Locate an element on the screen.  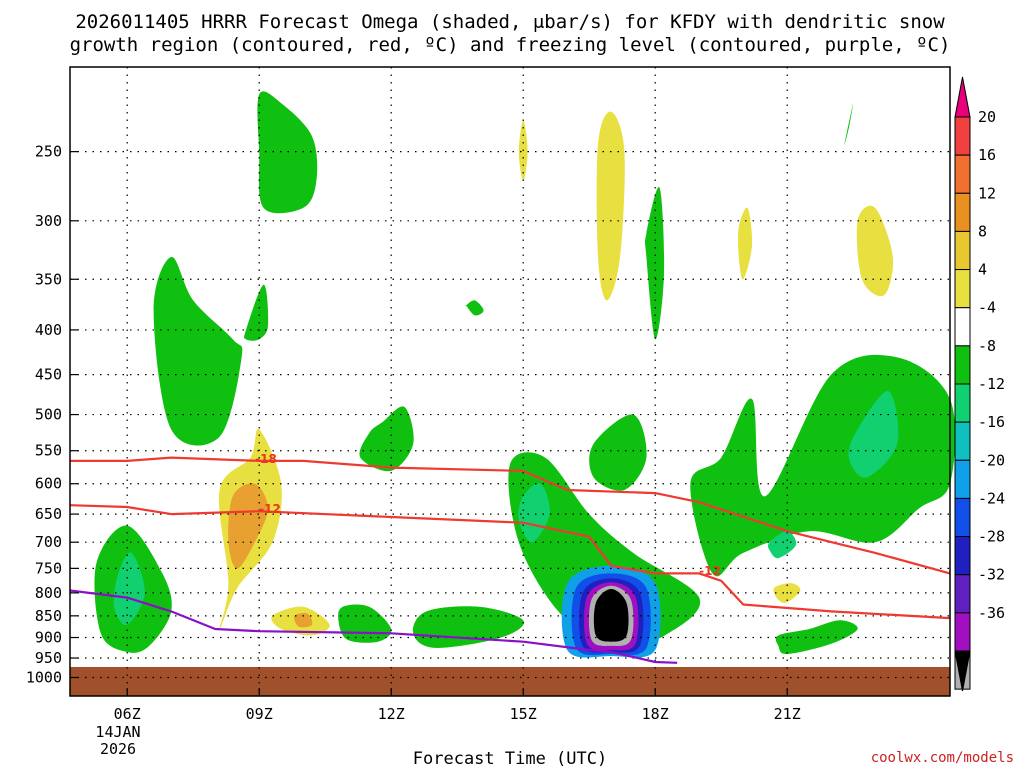
omega-area-green-lower-right is located at coordinates (816, 637).